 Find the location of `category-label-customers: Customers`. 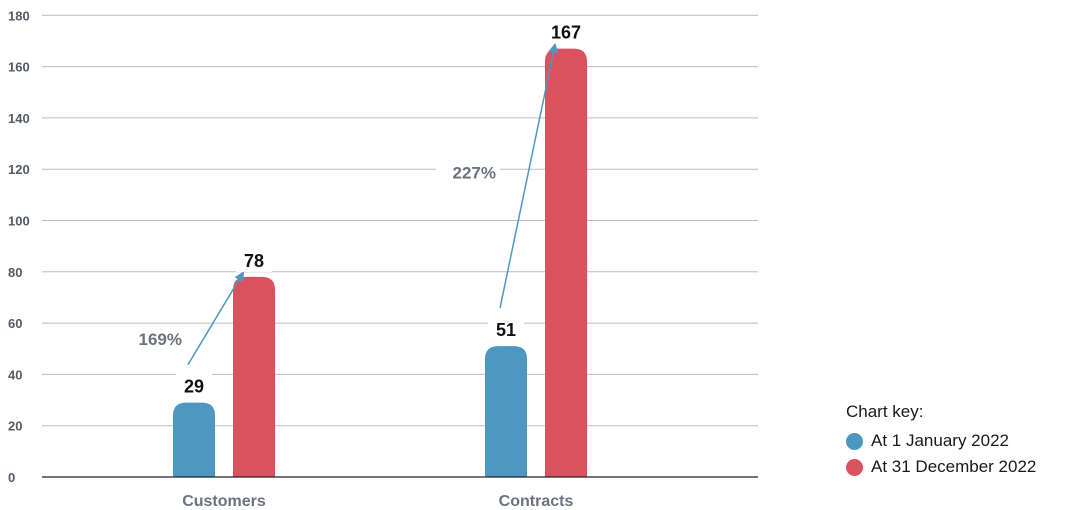

category-label-customers: Customers is located at coordinates (224, 501).